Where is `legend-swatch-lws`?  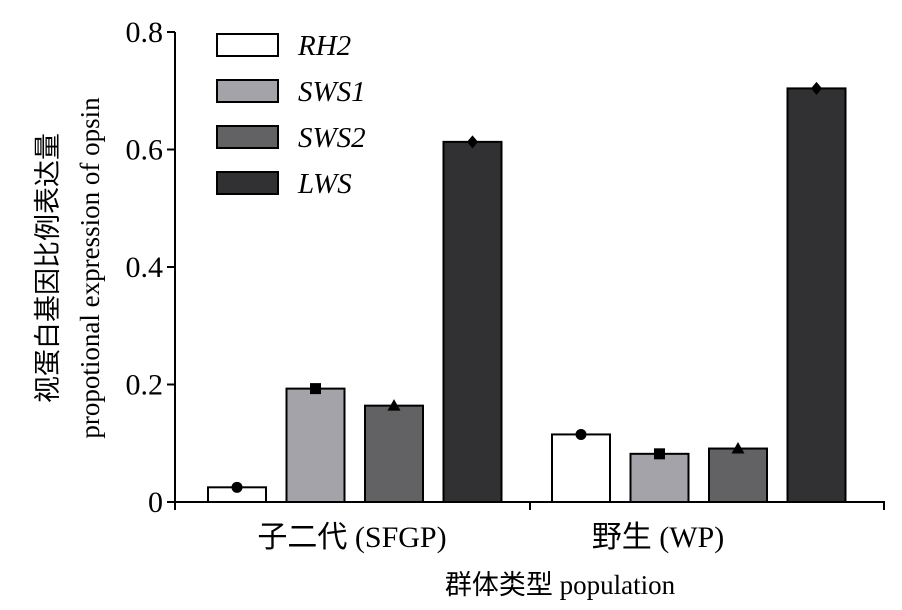 legend-swatch-lws is located at coordinates (247, 183).